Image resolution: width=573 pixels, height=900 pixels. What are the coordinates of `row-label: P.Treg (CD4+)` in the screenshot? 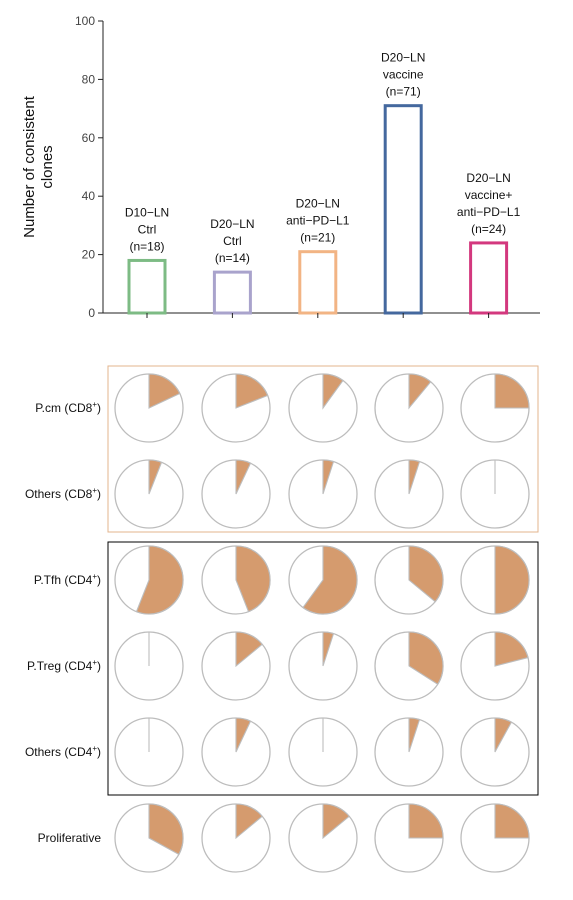 It's located at (64, 665).